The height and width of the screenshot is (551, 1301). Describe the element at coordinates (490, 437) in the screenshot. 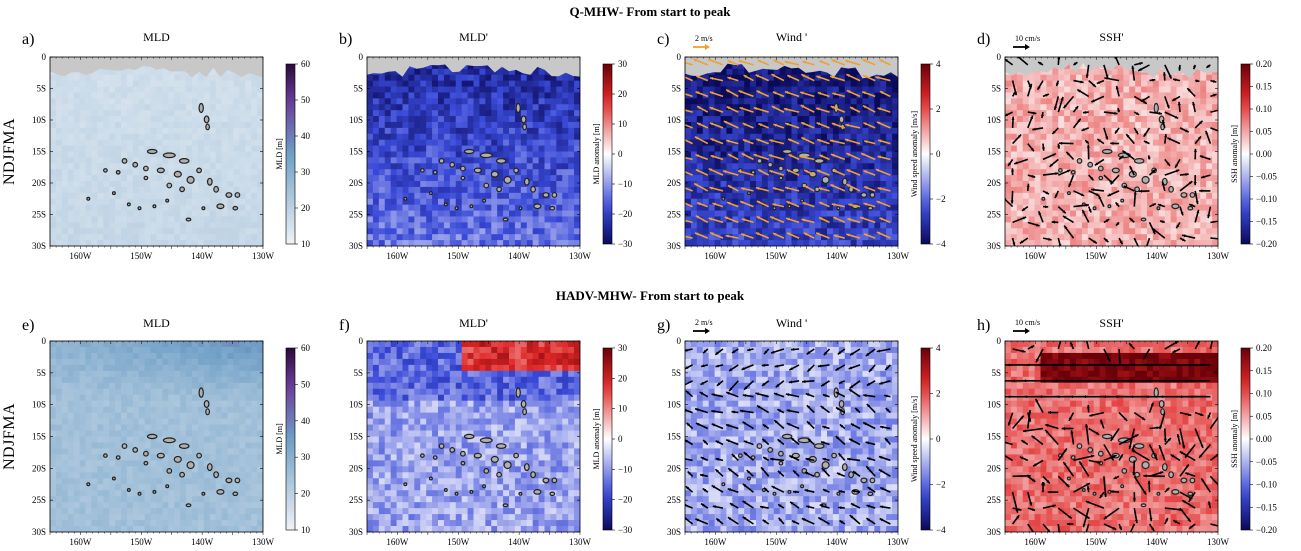

I see `panel-f` at that location.